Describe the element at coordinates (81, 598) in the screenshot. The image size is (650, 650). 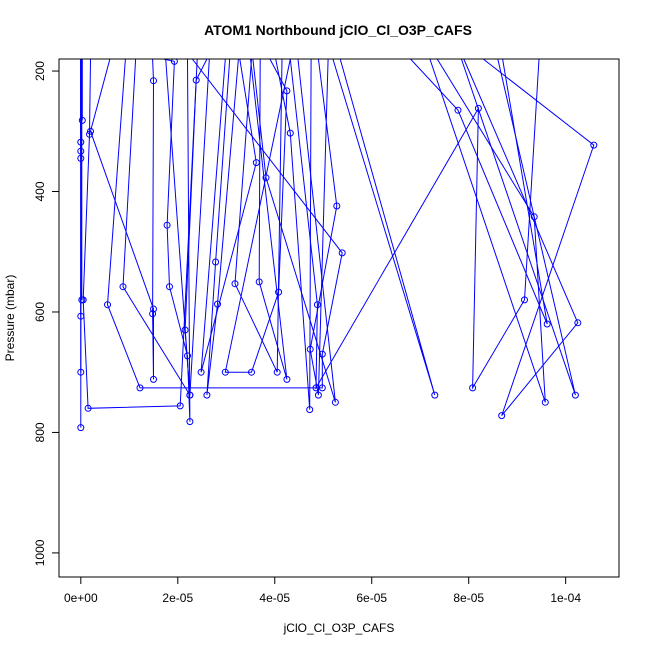
I see `x-tick-label: 0e+00` at that location.